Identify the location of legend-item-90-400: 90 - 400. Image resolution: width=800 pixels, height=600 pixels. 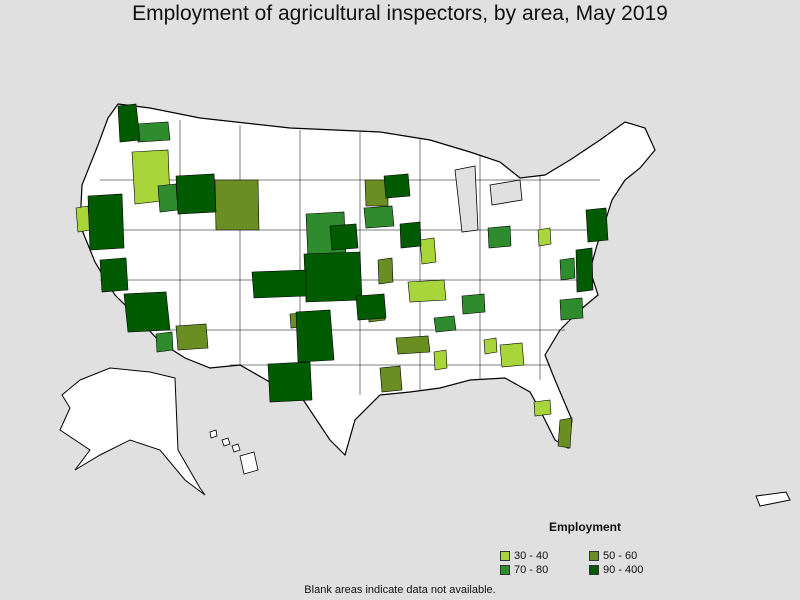
(629, 570).